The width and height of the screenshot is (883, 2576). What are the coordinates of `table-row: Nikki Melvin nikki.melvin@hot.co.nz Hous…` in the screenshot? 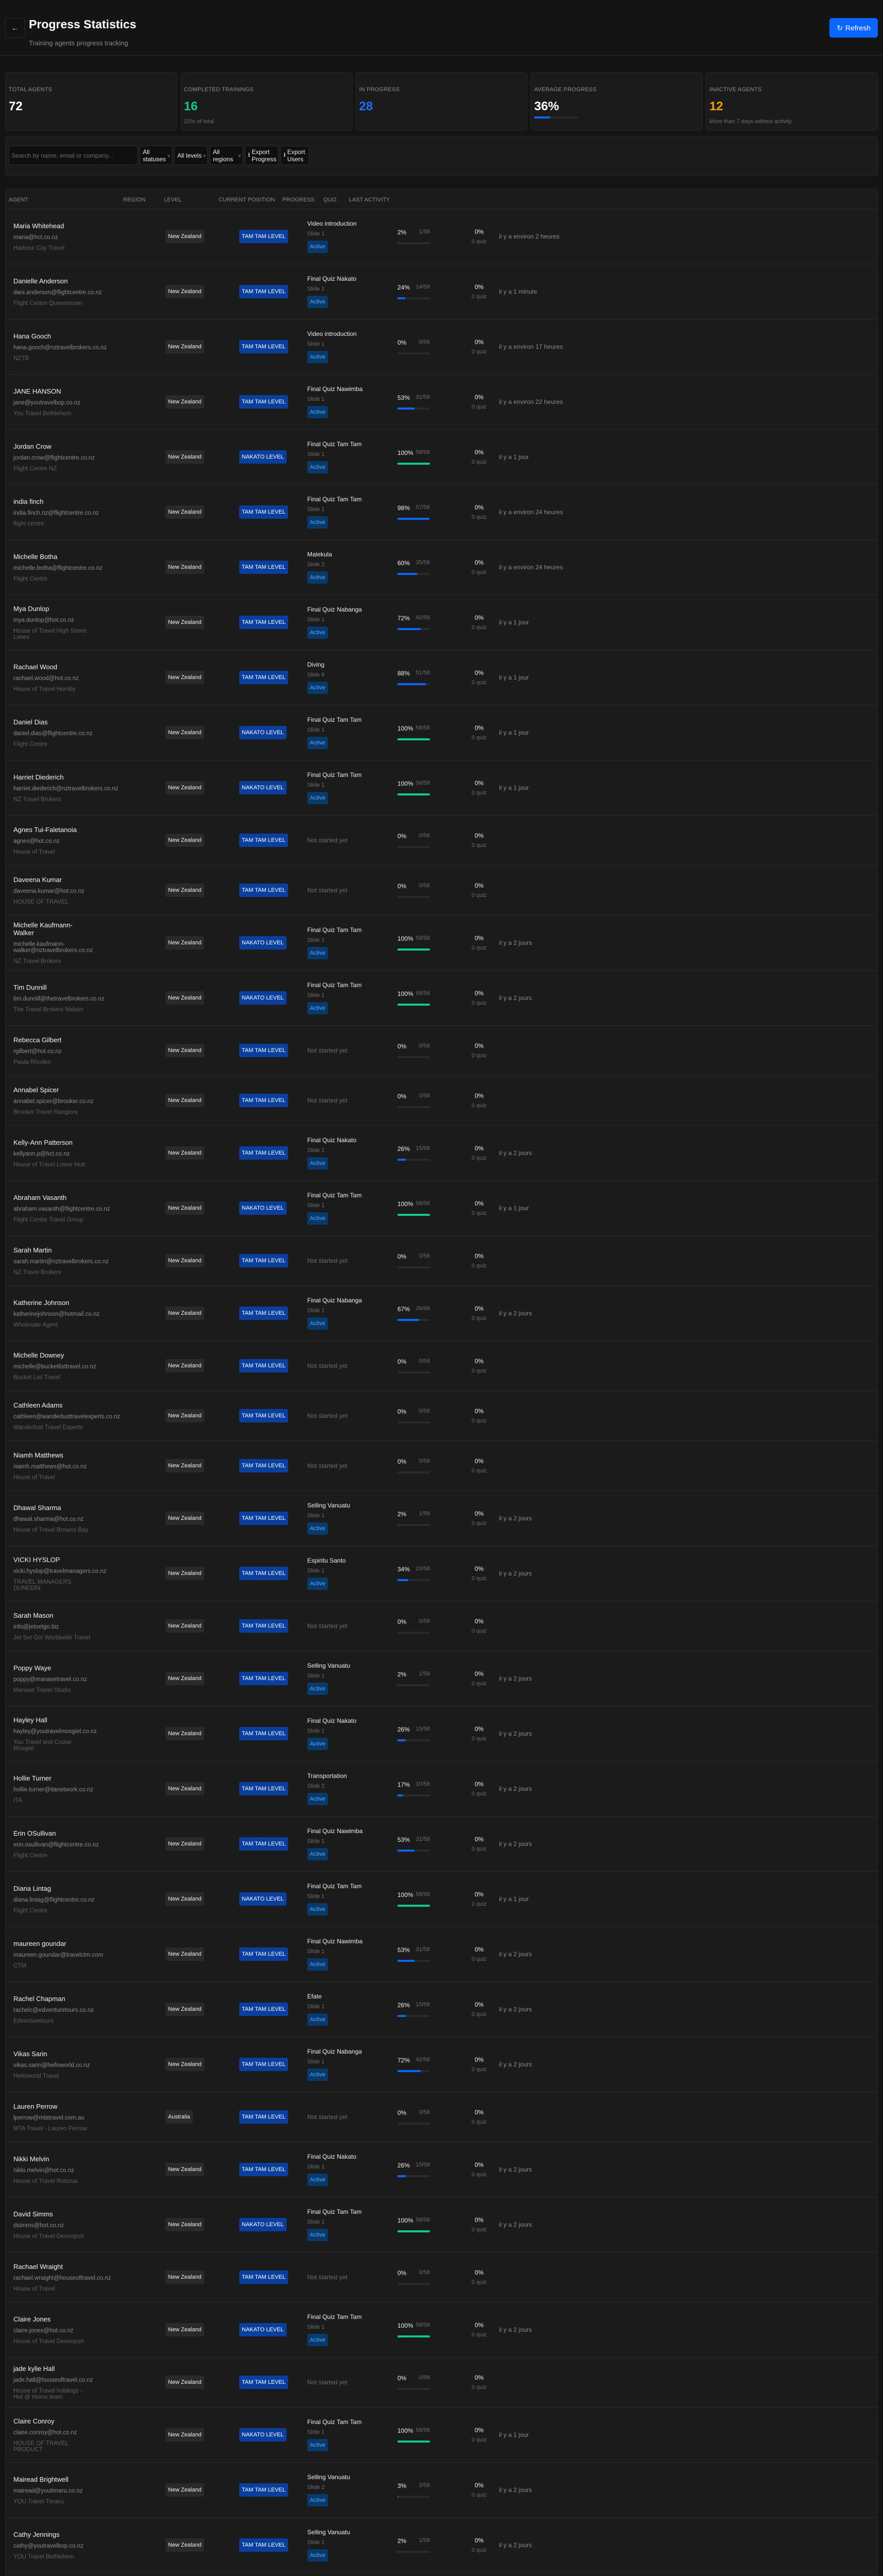 It's located at (441, 2169).